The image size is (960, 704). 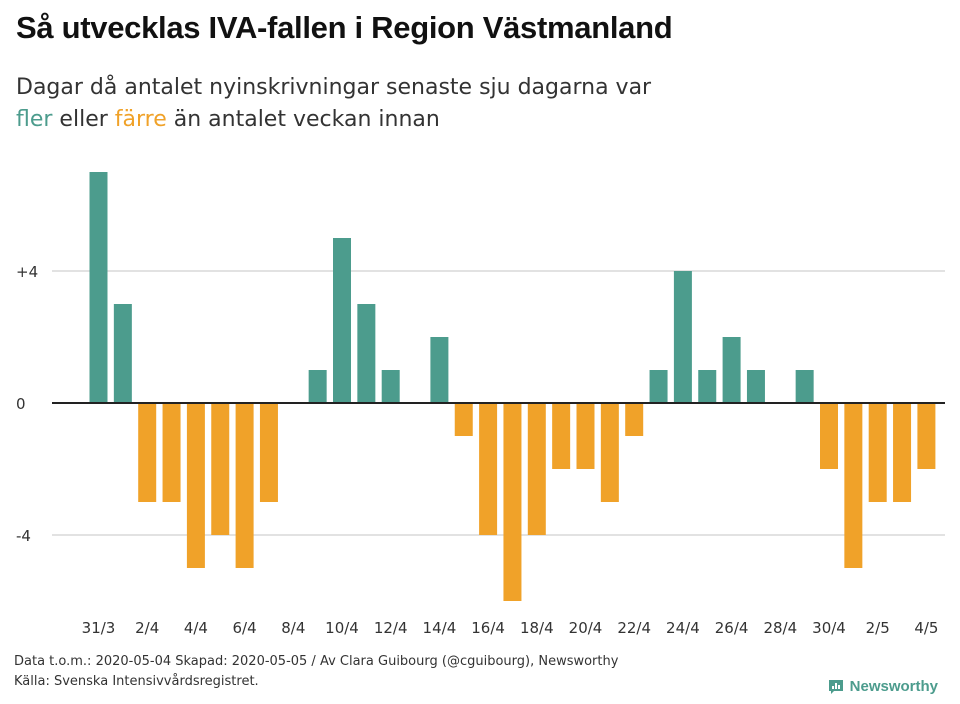 What do you see at coordinates (147, 628) in the screenshot?
I see `x-tick-label: 2/4` at bounding box center [147, 628].